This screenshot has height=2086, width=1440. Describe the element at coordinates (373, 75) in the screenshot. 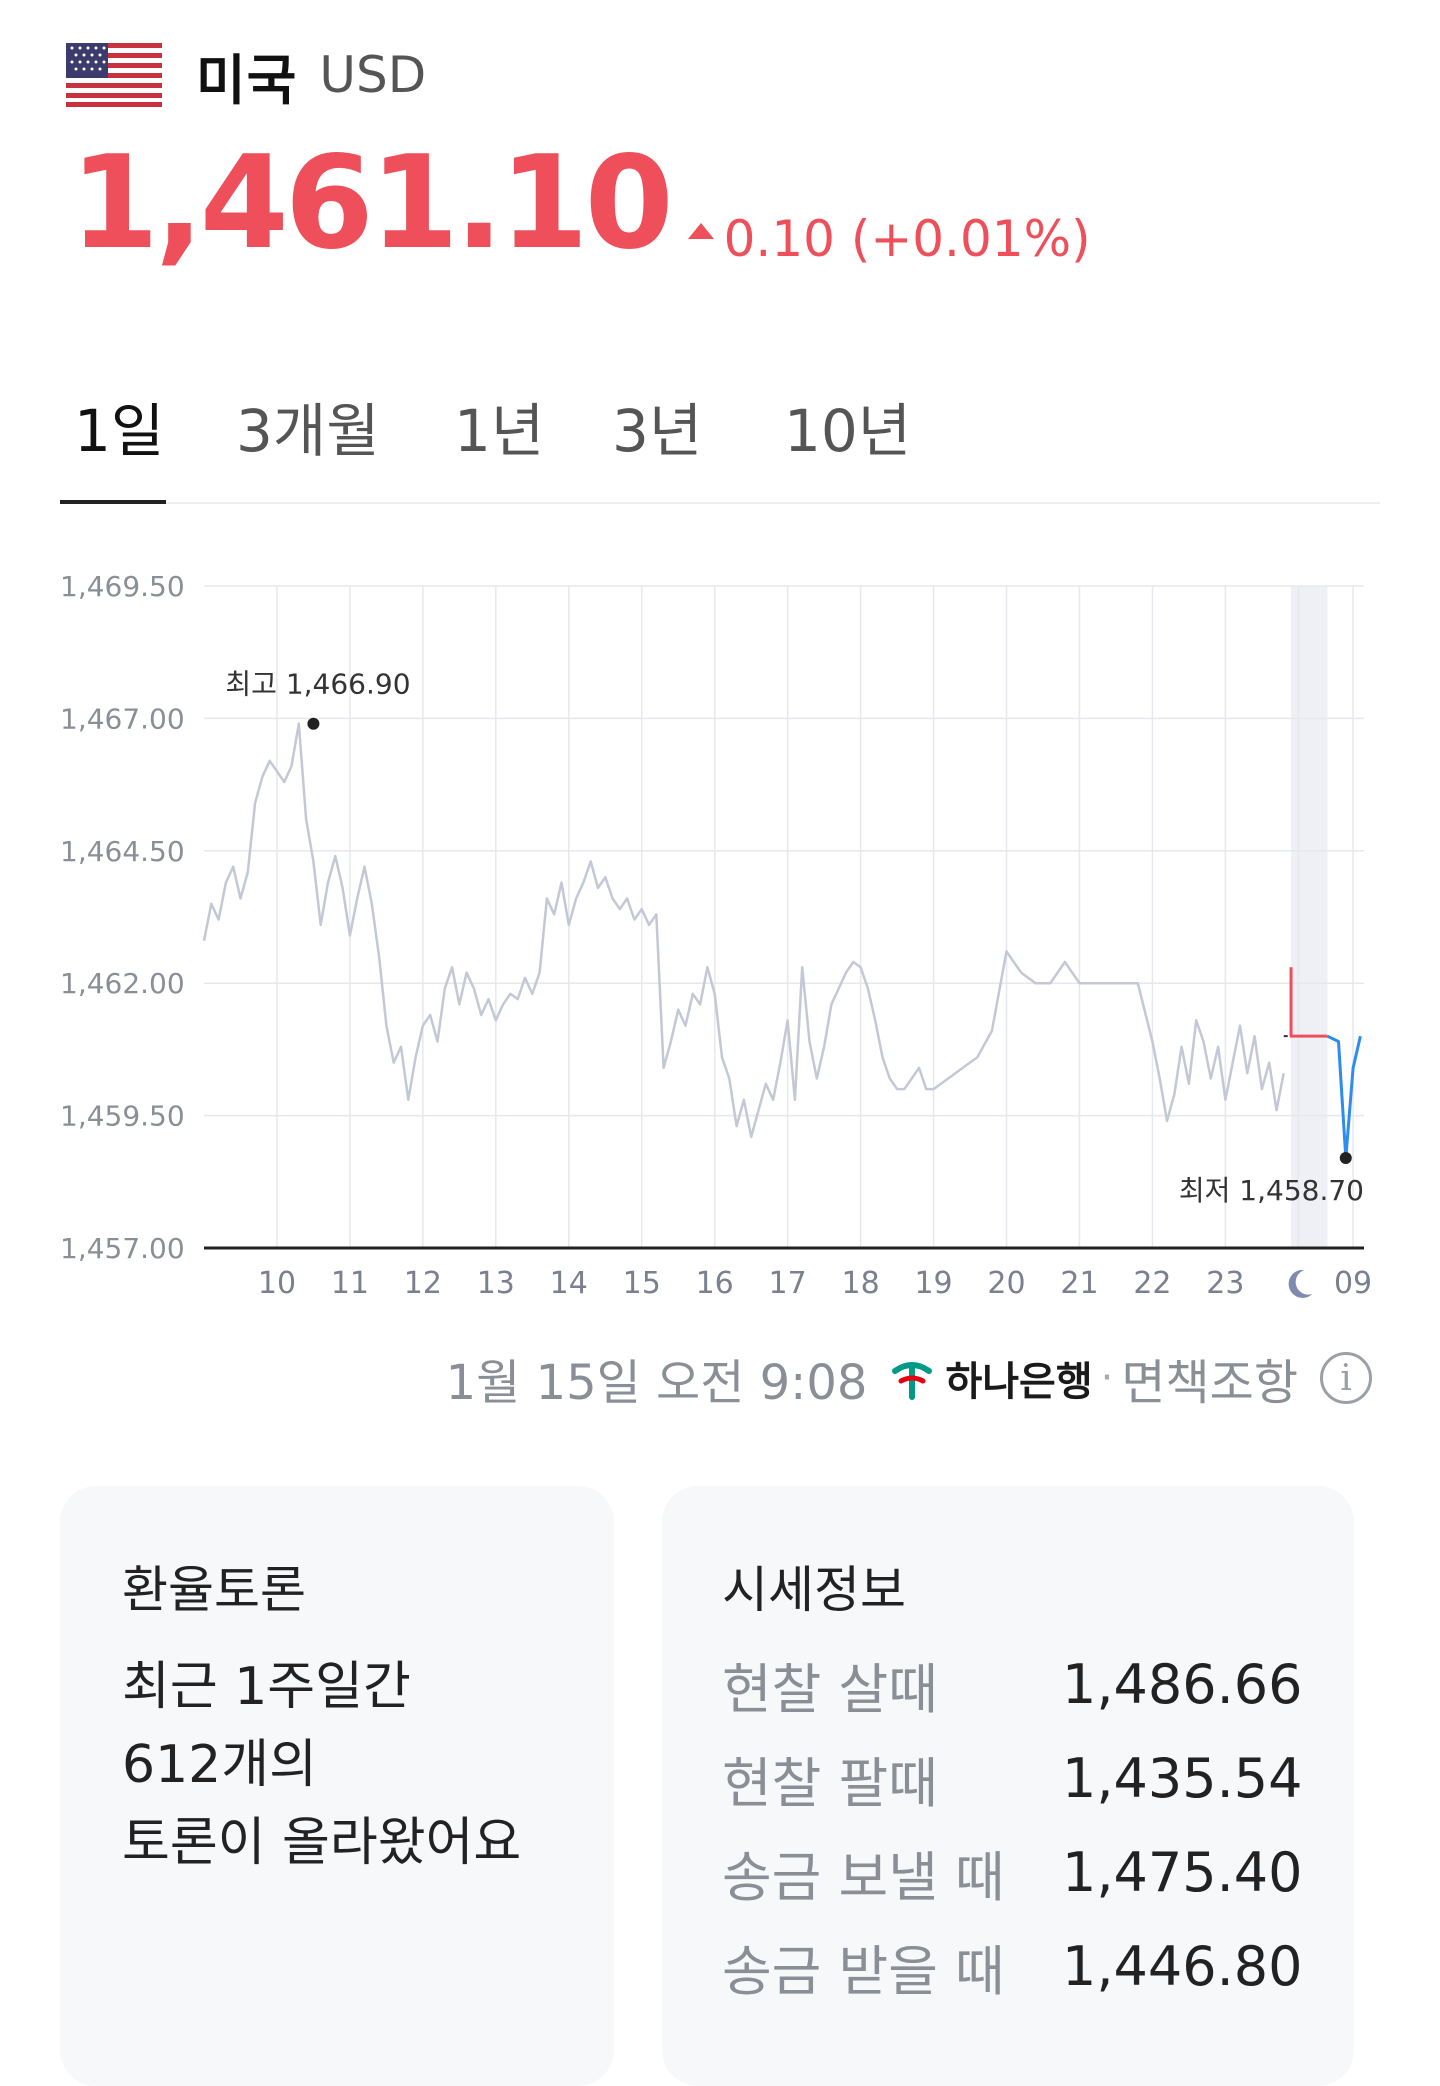

I see `currency-code: USD` at that location.